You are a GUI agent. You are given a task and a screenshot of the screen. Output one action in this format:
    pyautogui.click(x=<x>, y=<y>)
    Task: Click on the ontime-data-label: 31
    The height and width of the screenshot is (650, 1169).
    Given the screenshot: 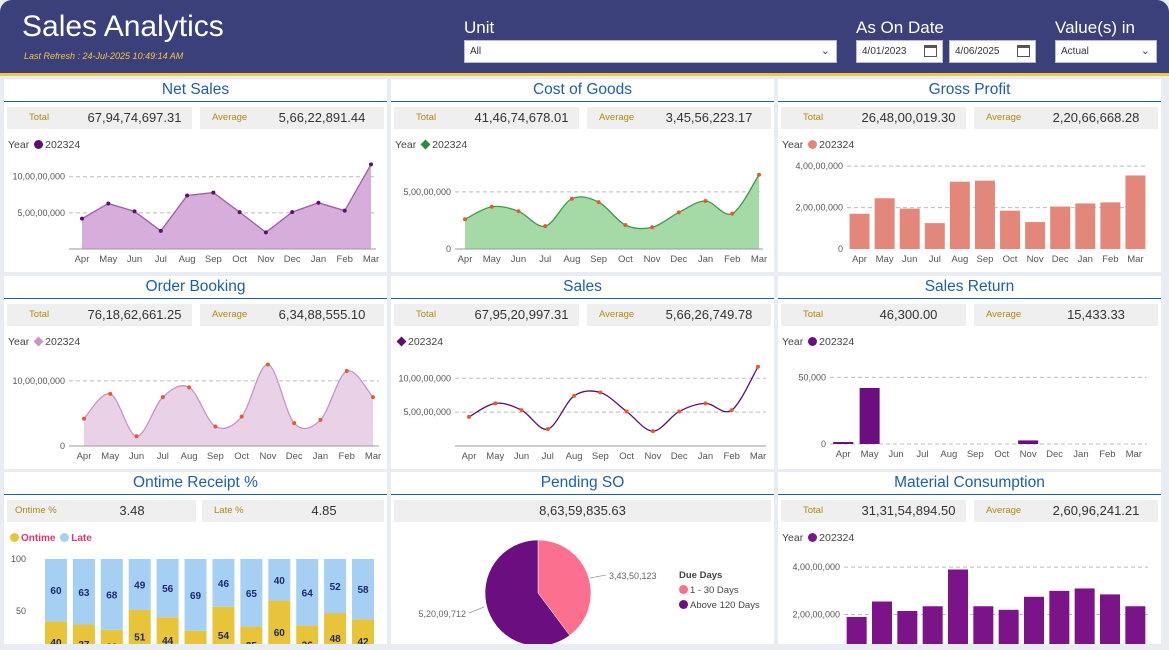 What is the action you would take?
    pyautogui.click(x=196, y=643)
    